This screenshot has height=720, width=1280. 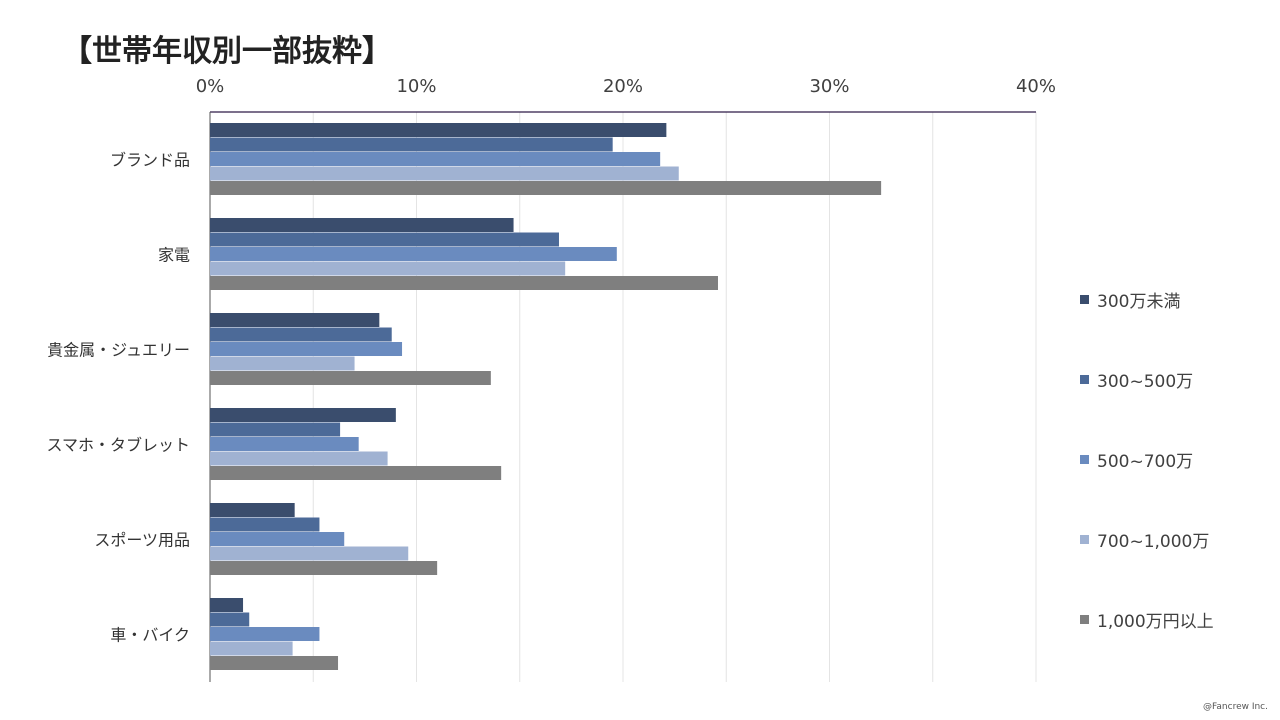 I want to click on legend-item-over-1000: 1,000万円以上, so click(x=1147, y=619).